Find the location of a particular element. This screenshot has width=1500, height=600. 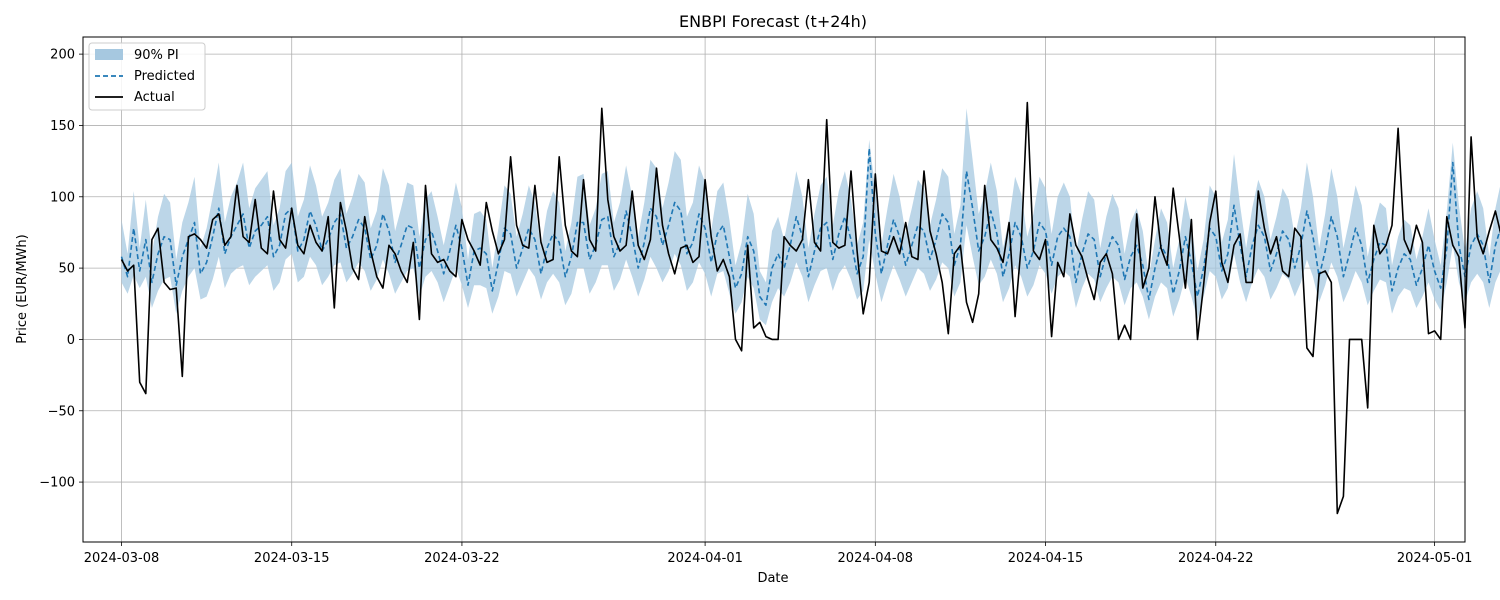

legend-label-band: 90% PI is located at coordinates (156, 55).